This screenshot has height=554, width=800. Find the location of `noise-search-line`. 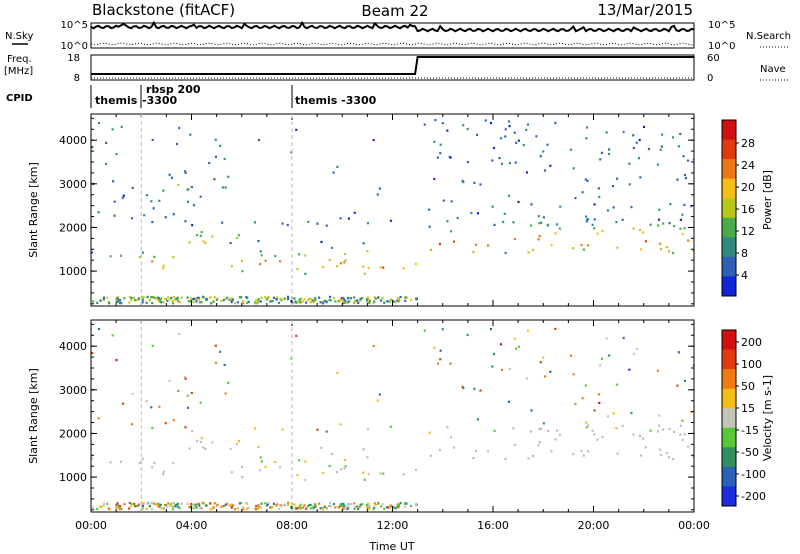

noise-search-line is located at coordinates (392, 44).